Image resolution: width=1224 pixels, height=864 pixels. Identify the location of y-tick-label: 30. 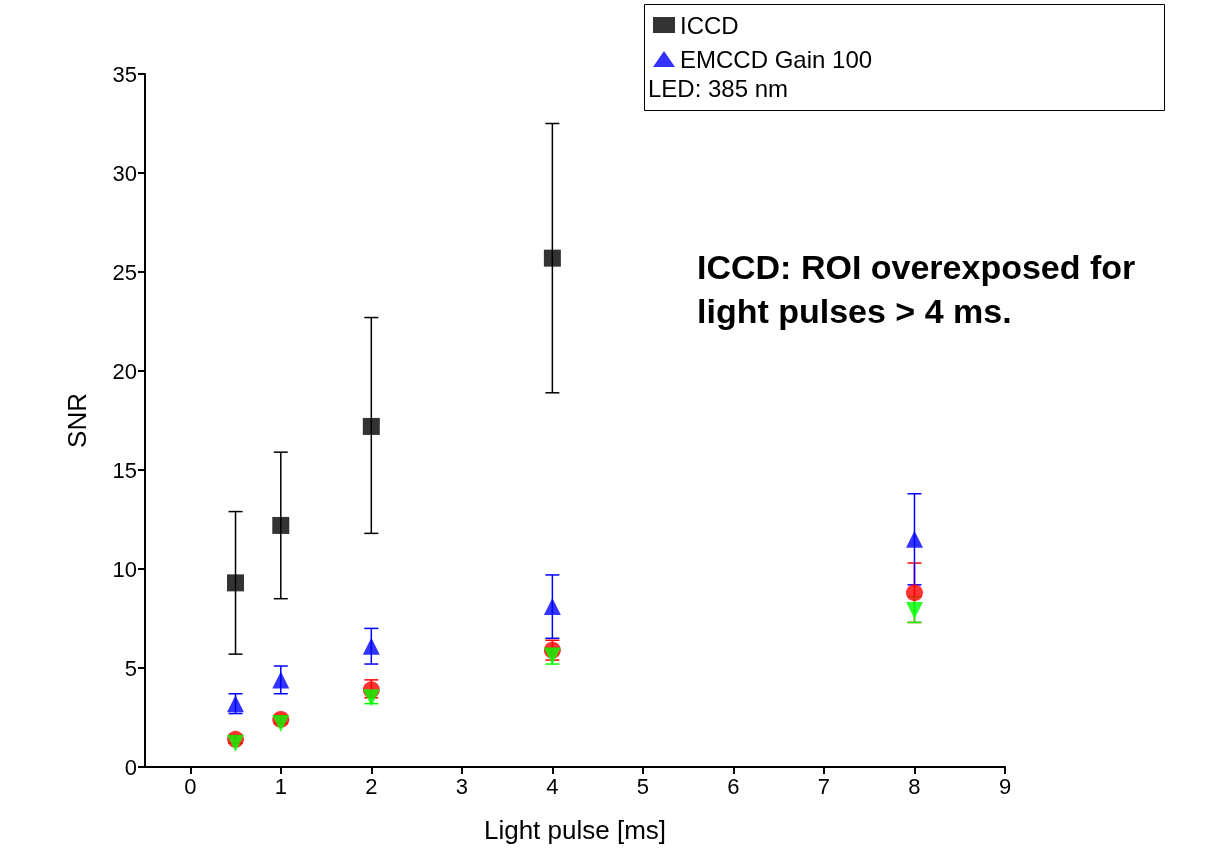
(124, 173).